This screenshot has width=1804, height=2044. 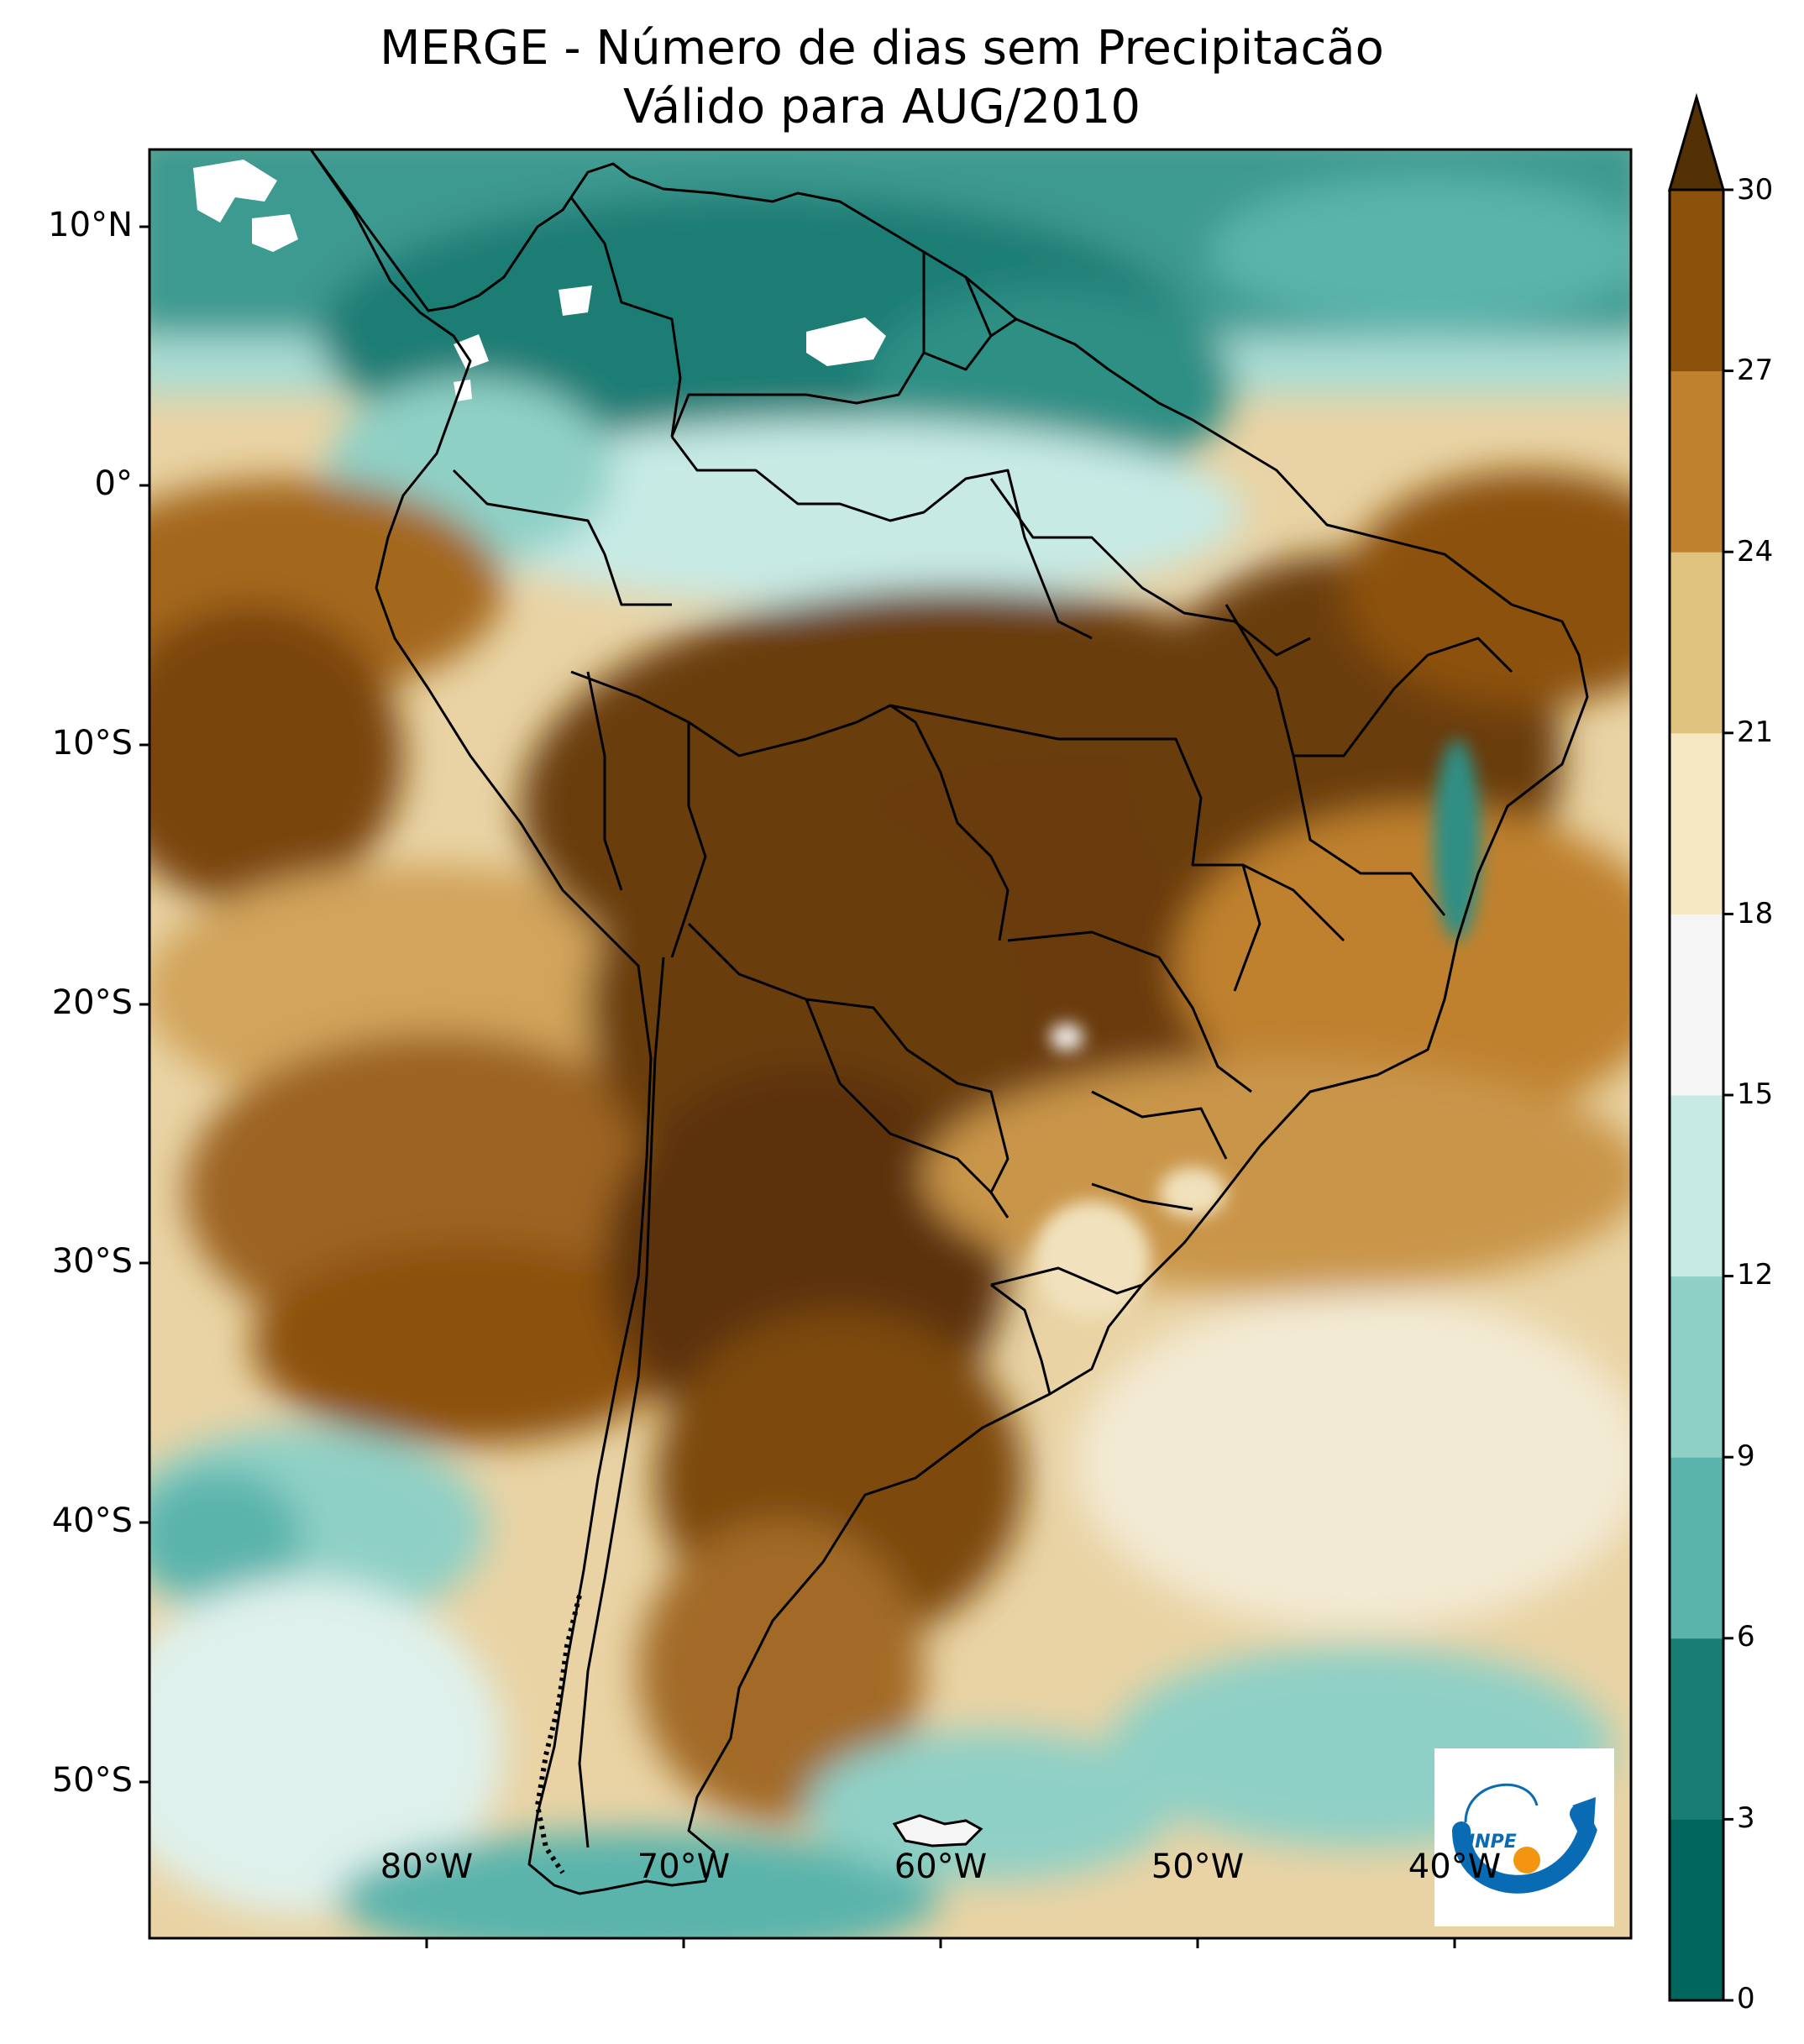 What do you see at coordinates (969, 311) in the screenshot?
I see `border-guianas` at bounding box center [969, 311].